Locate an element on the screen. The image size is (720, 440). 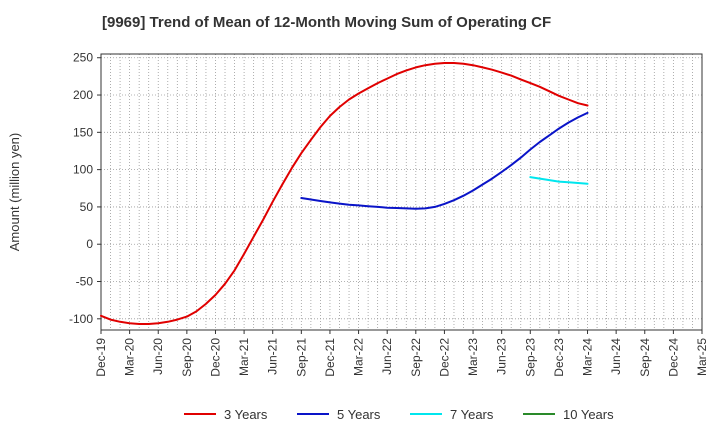
x-tick-label: Jun-22 is located at coordinates (387, 356).